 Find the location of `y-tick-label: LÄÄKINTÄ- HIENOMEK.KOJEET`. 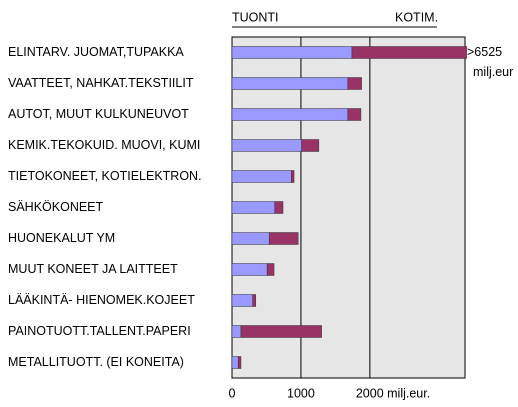

y-tick-label: LÄÄKINTÄ- HIENOMEK.KOJEET is located at coordinates (101, 300).